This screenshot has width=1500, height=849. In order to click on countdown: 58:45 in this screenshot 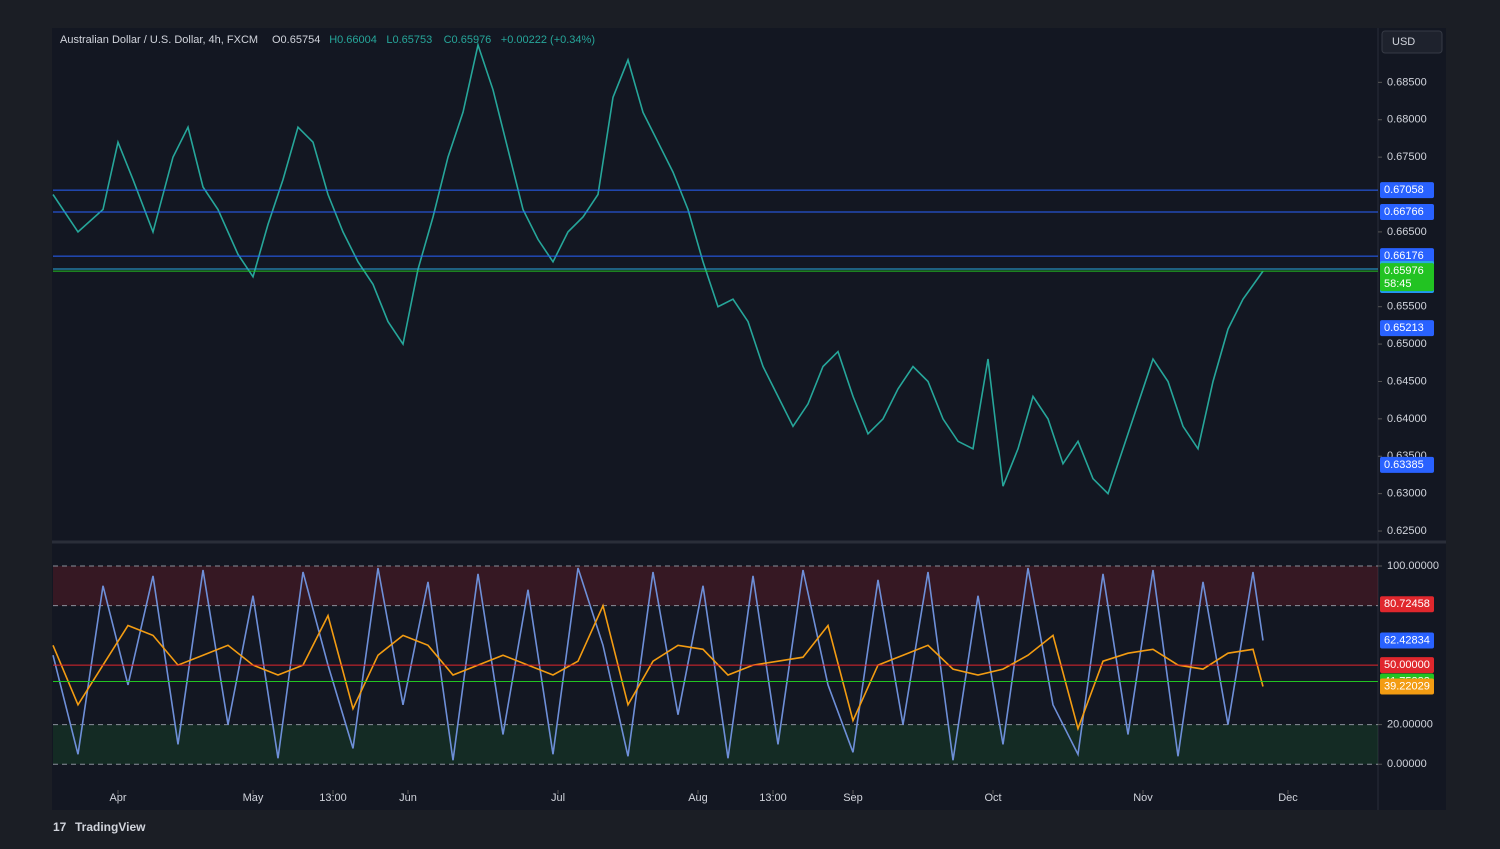, I will do `click(1398, 284)`.